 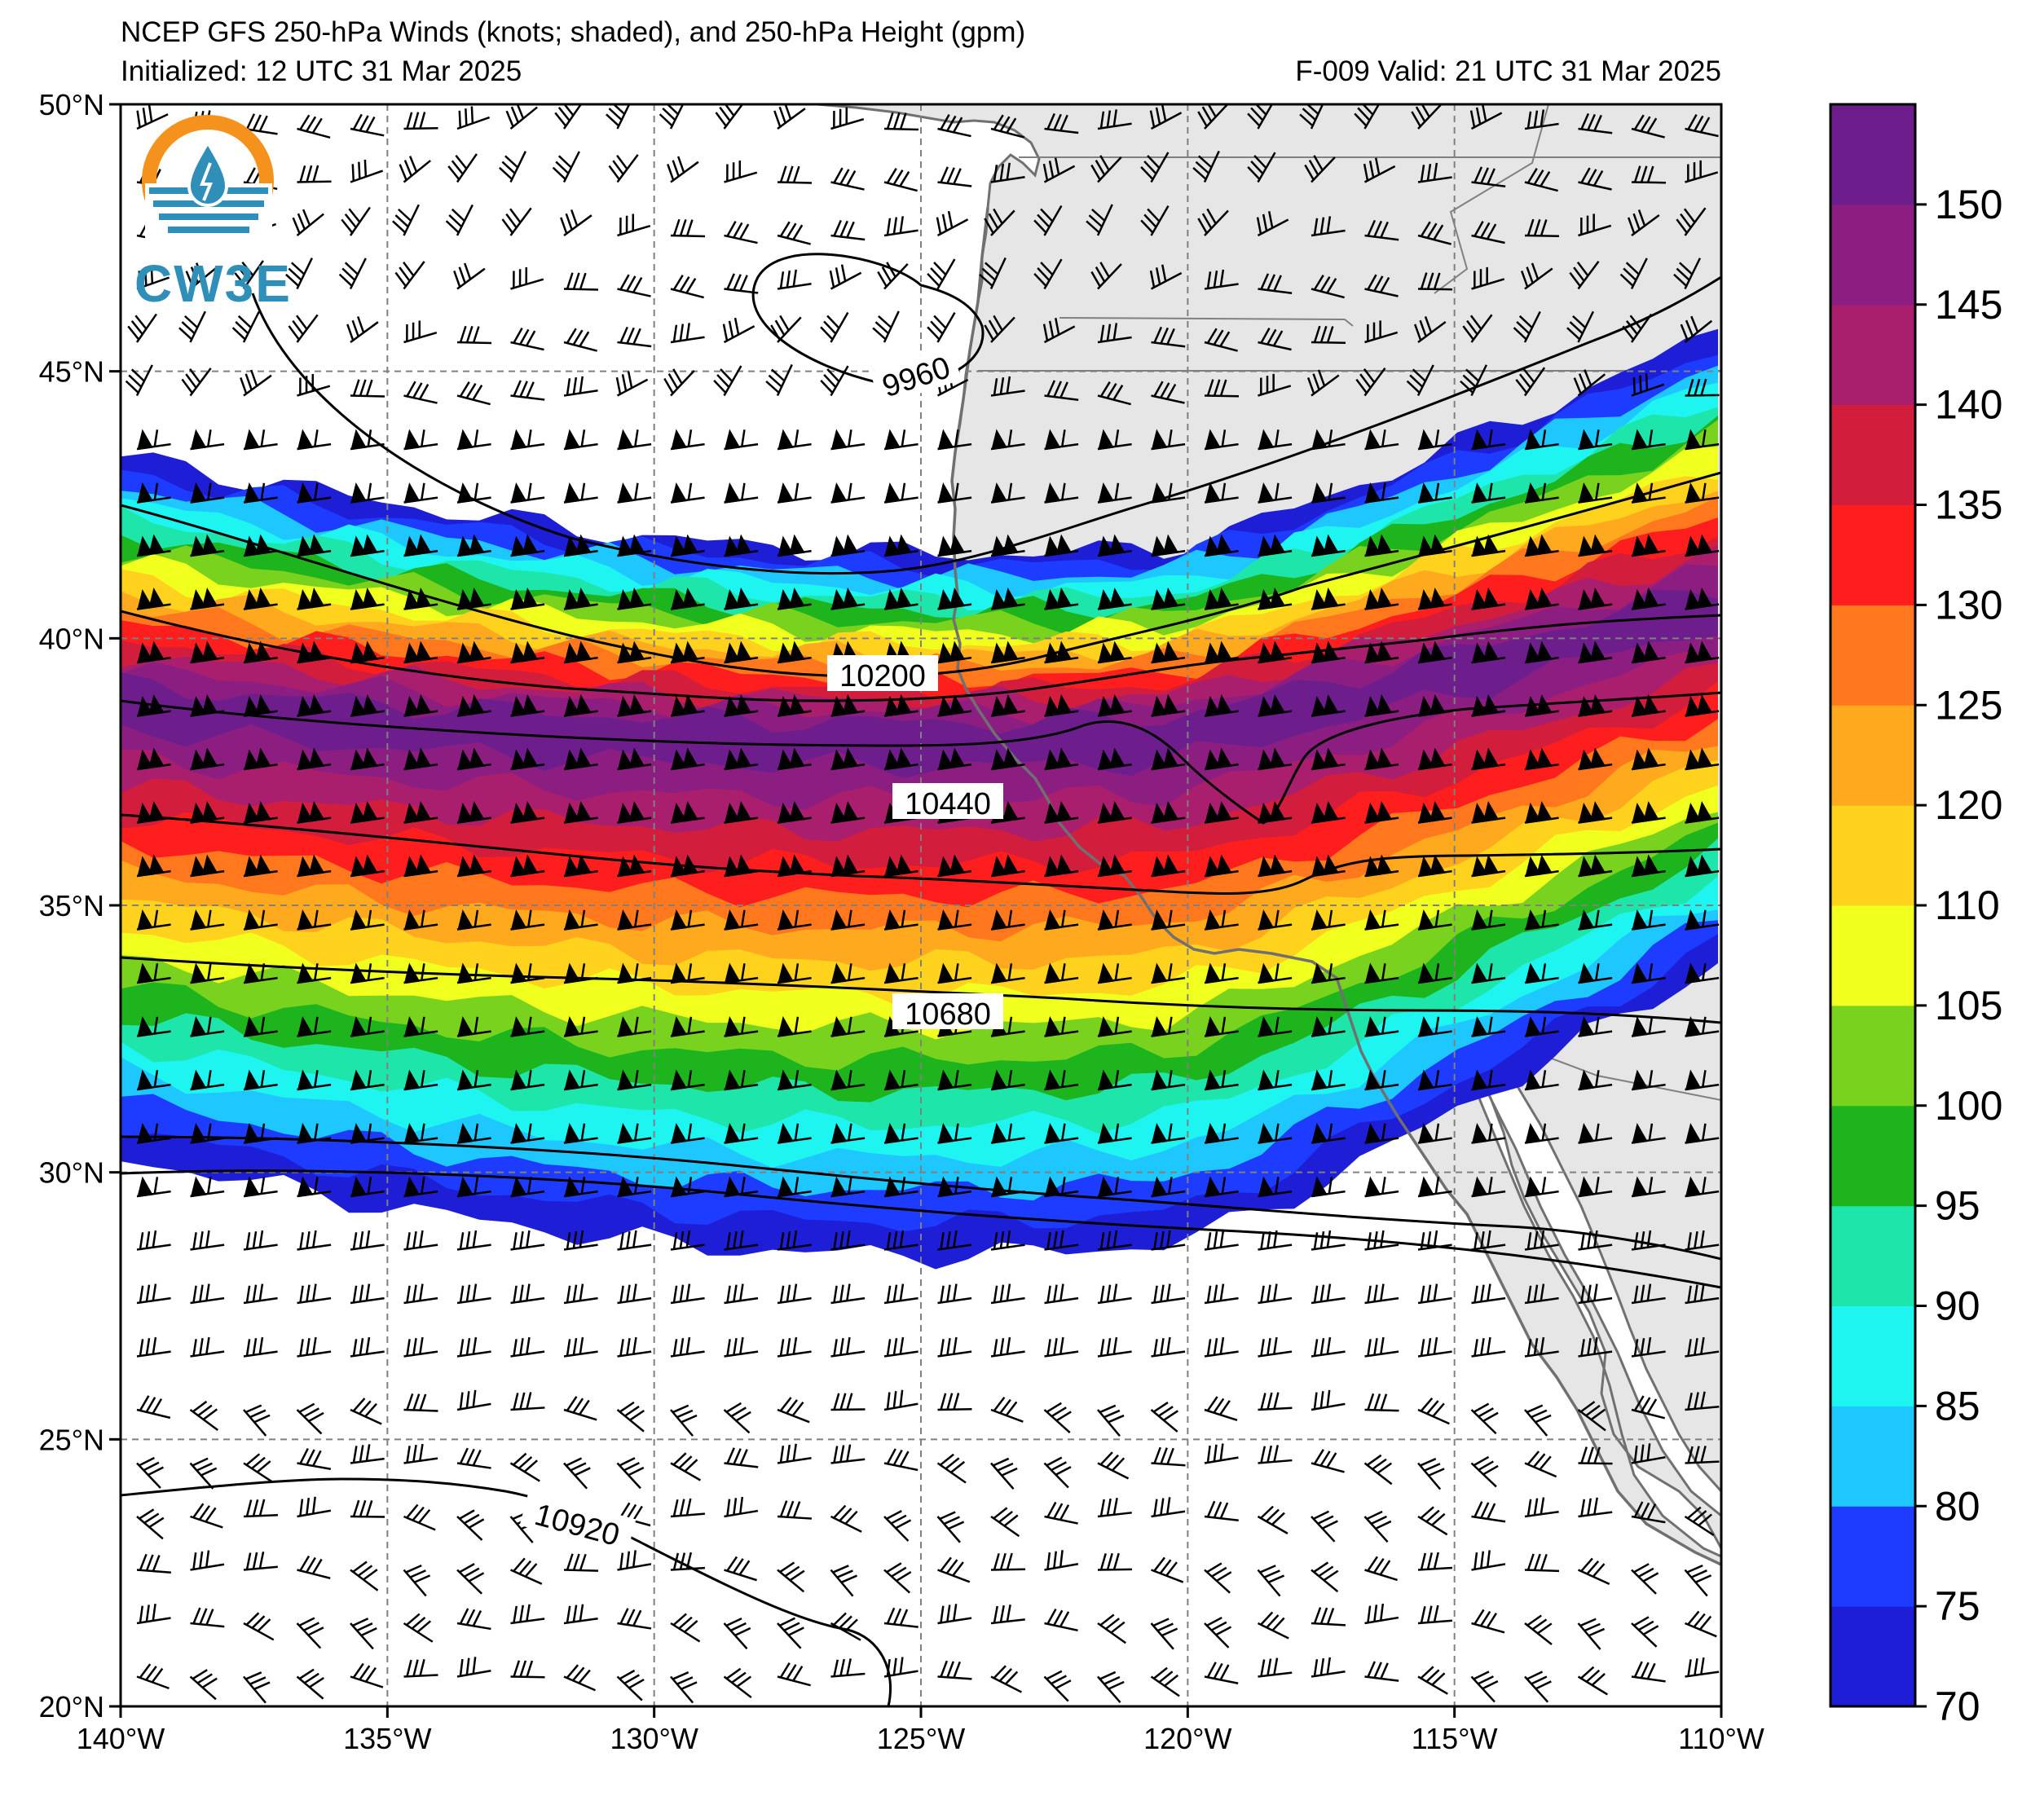 What do you see at coordinates (1968, 305) in the screenshot?
I see `colorbar-tick-label: 145` at bounding box center [1968, 305].